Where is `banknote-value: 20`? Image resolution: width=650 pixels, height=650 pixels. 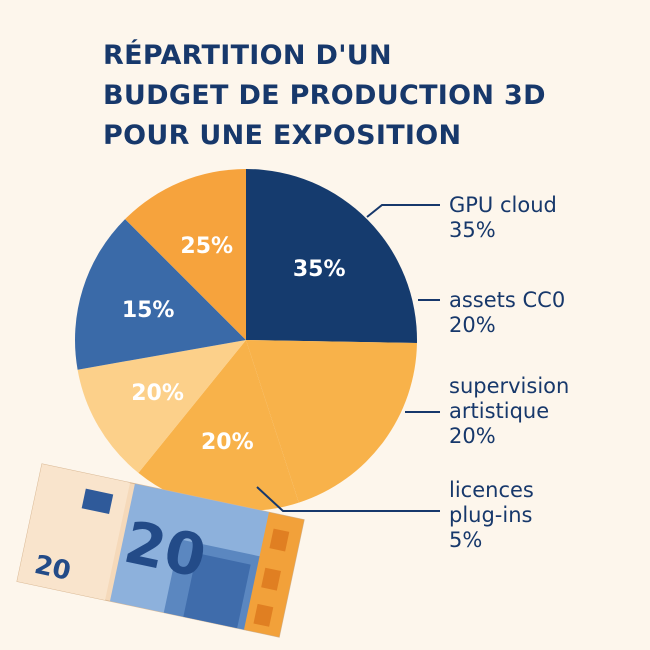
banknote-value: 20 is located at coordinates (165, 549).